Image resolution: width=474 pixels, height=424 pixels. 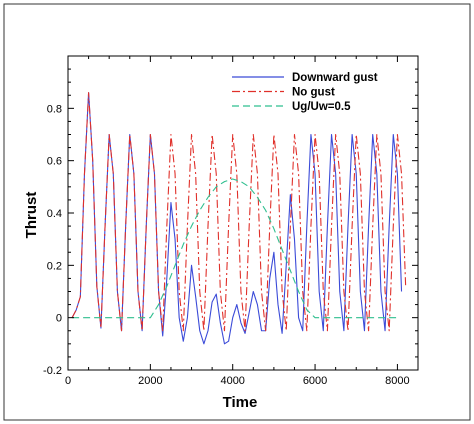 What do you see at coordinates (59, 319) in the screenshot?
I see `y-tick-label: 0` at bounding box center [59, 319].